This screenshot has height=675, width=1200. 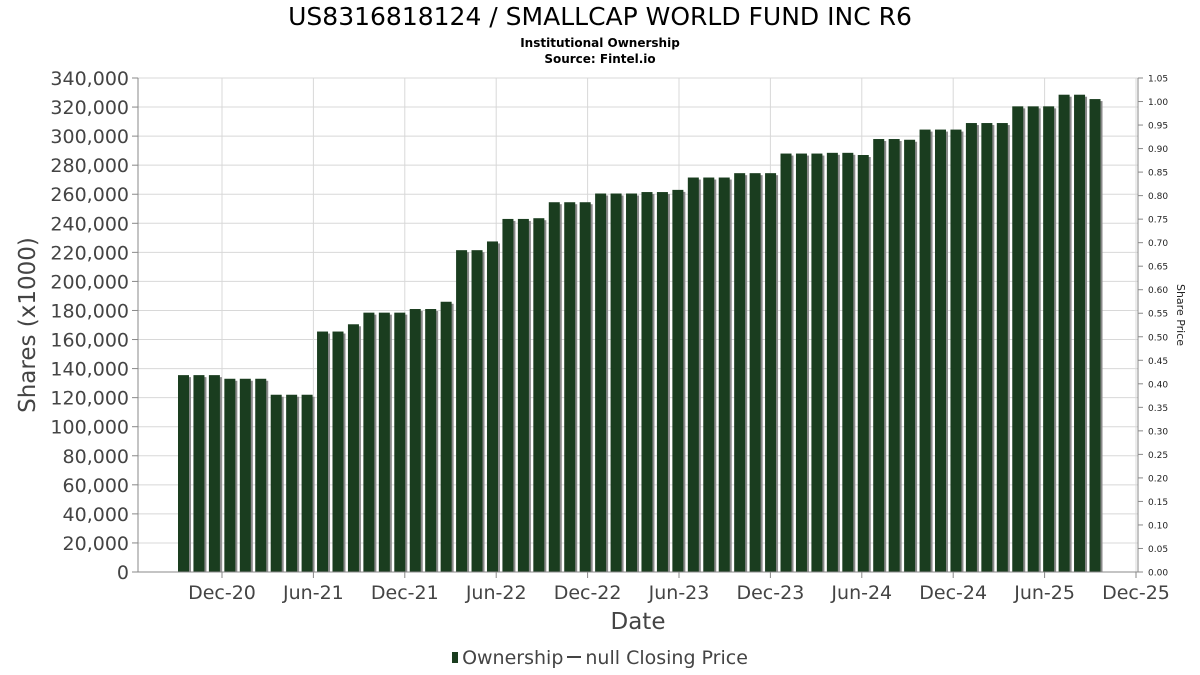 I want to click on legend: Ownership null Closing Price, so click(x=600, y=658).